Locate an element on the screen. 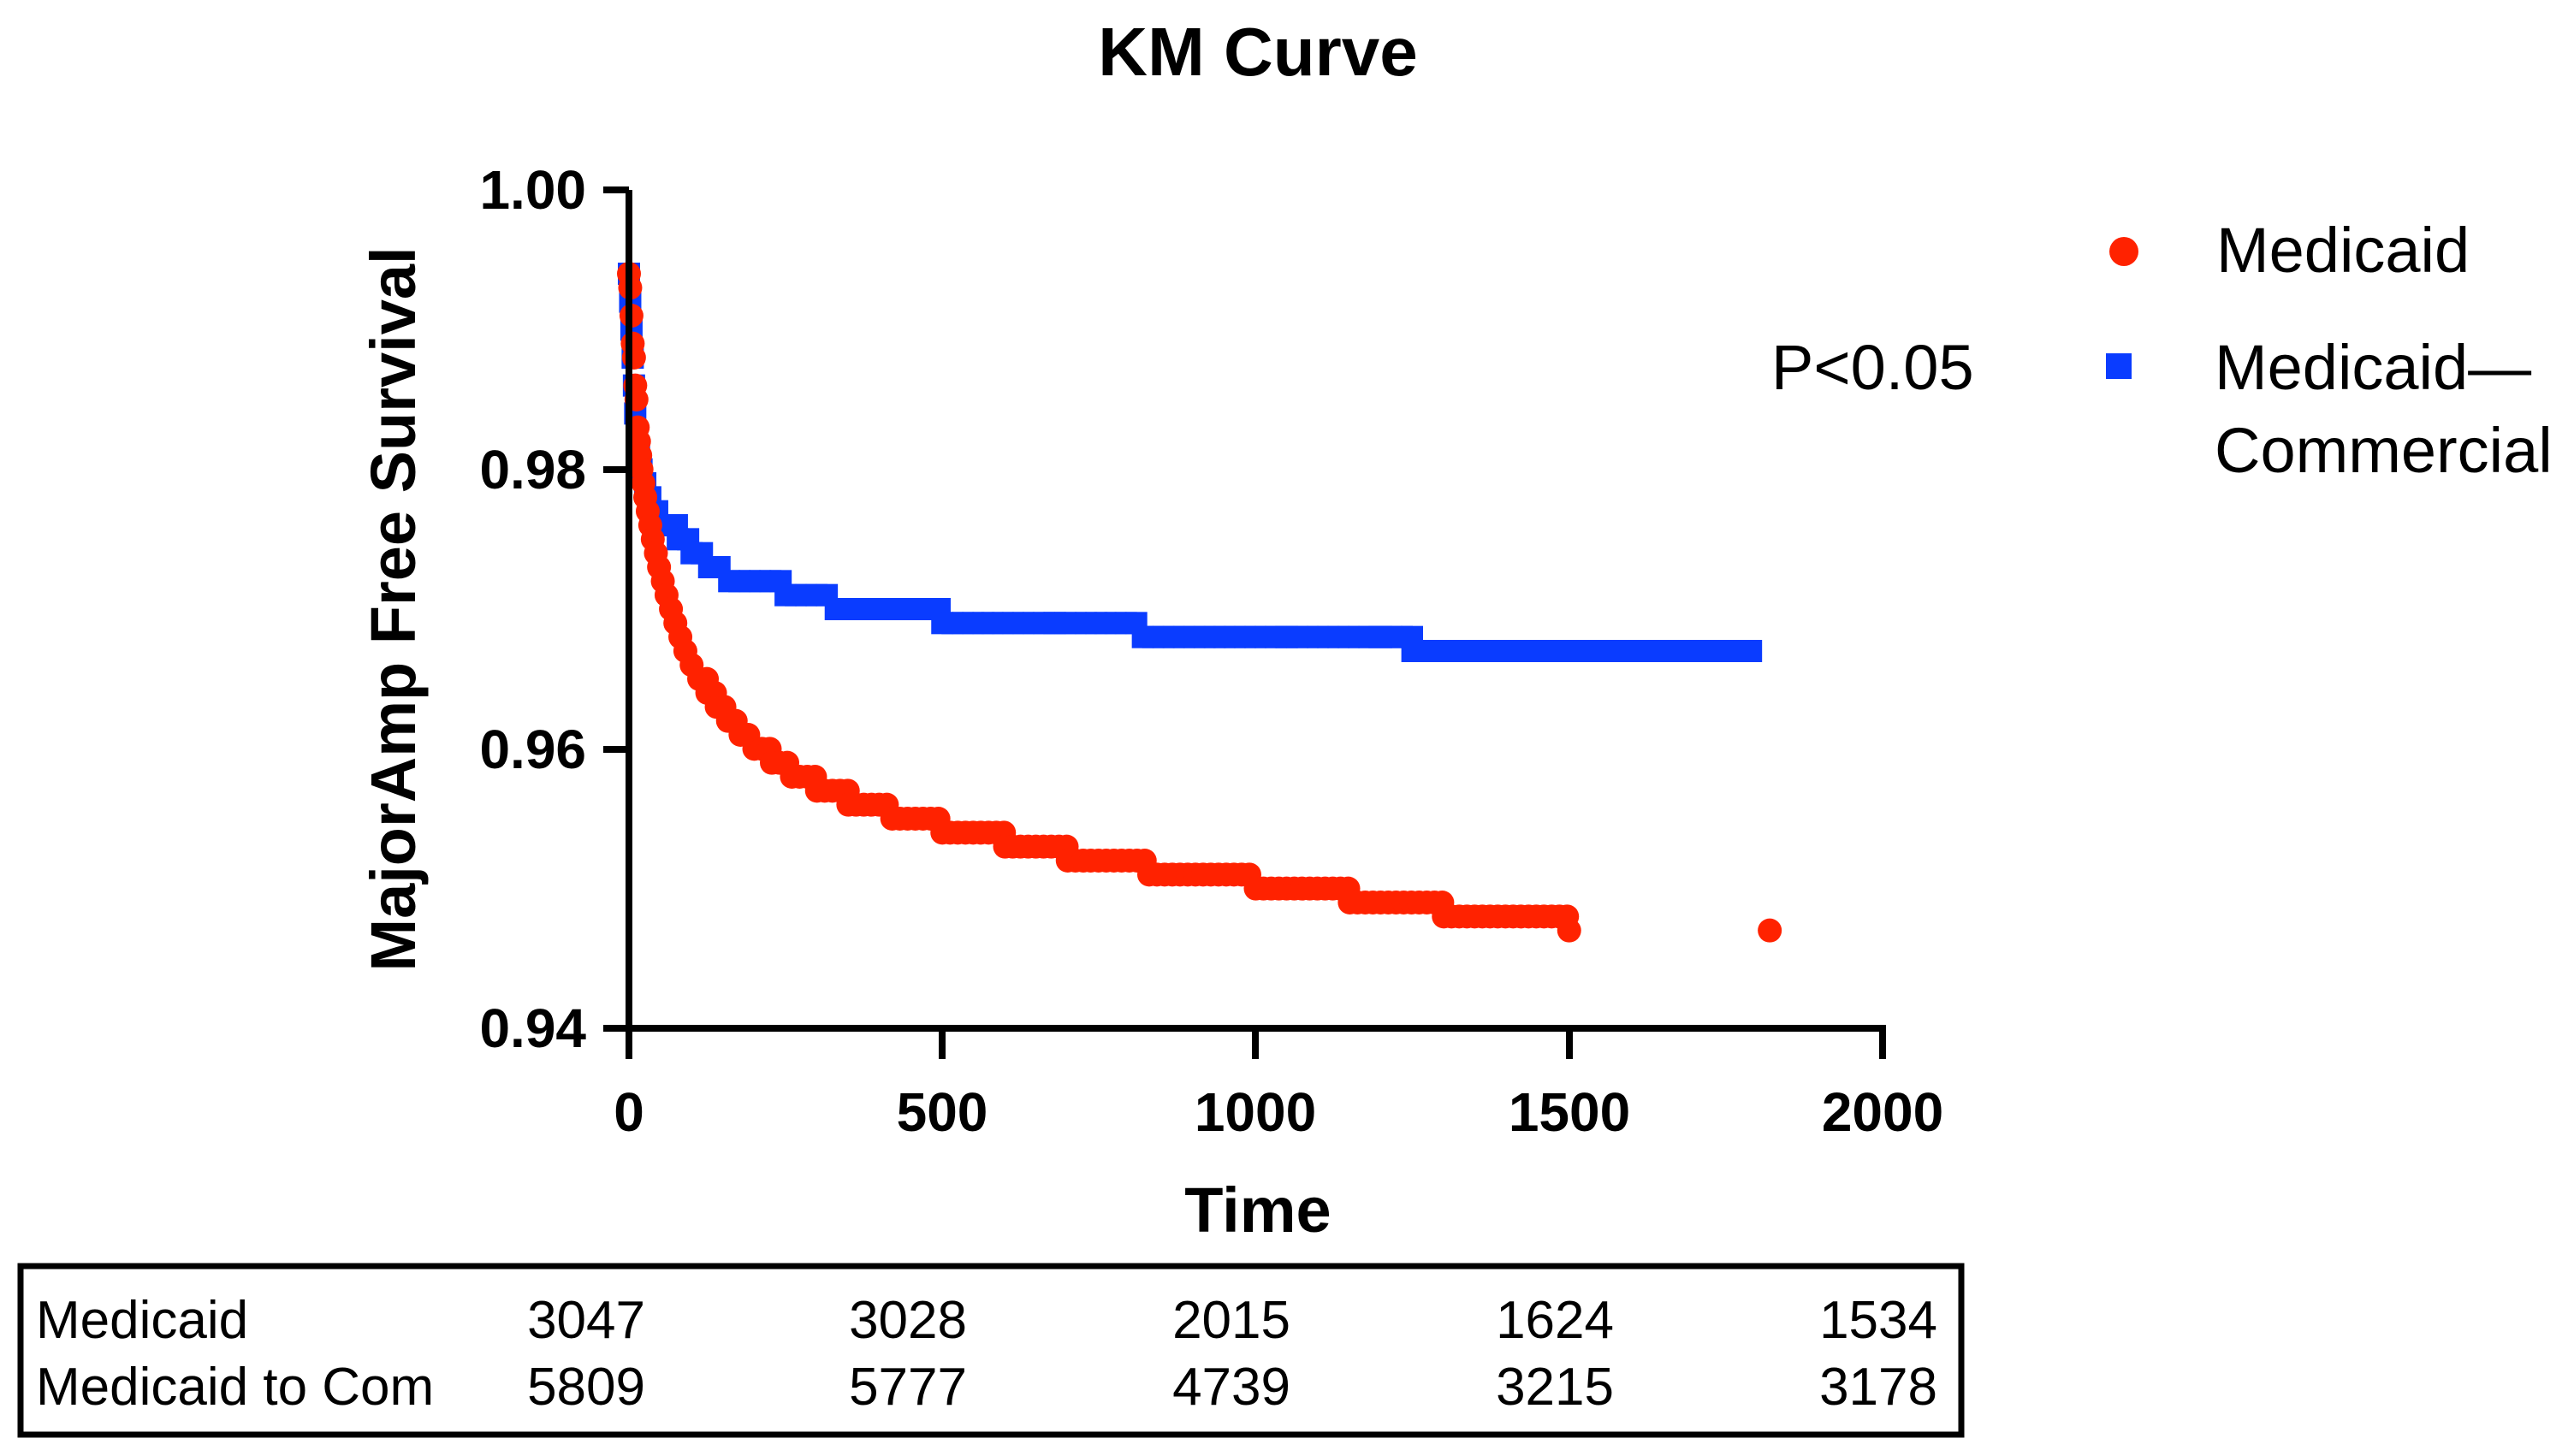 The width and height of the screenshot is (2574, 1456). risk-table-border is located at coordinates (991, 1350).